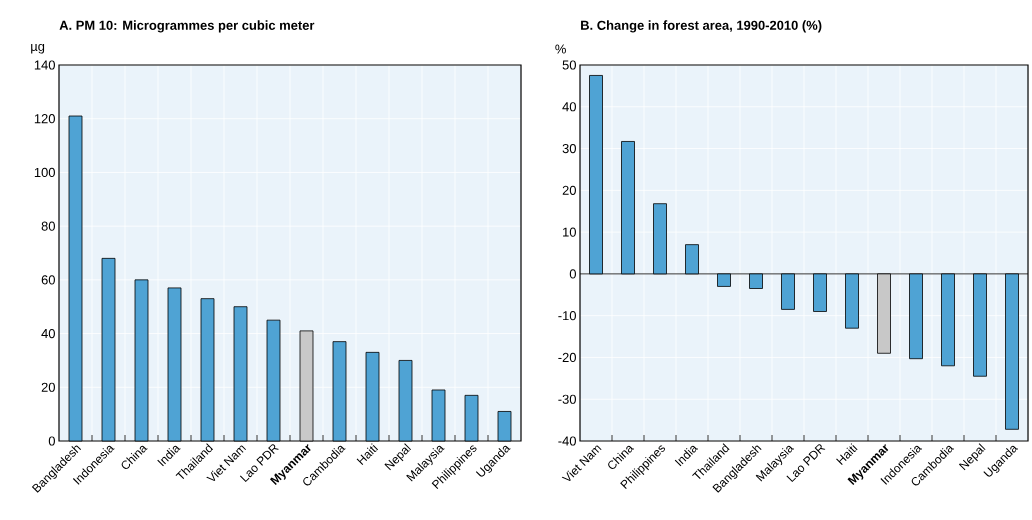  What do you see at coordinates (44, 172) in the screenshot?
I see `y-tick-label: 100` at bounding box center [44, 172].